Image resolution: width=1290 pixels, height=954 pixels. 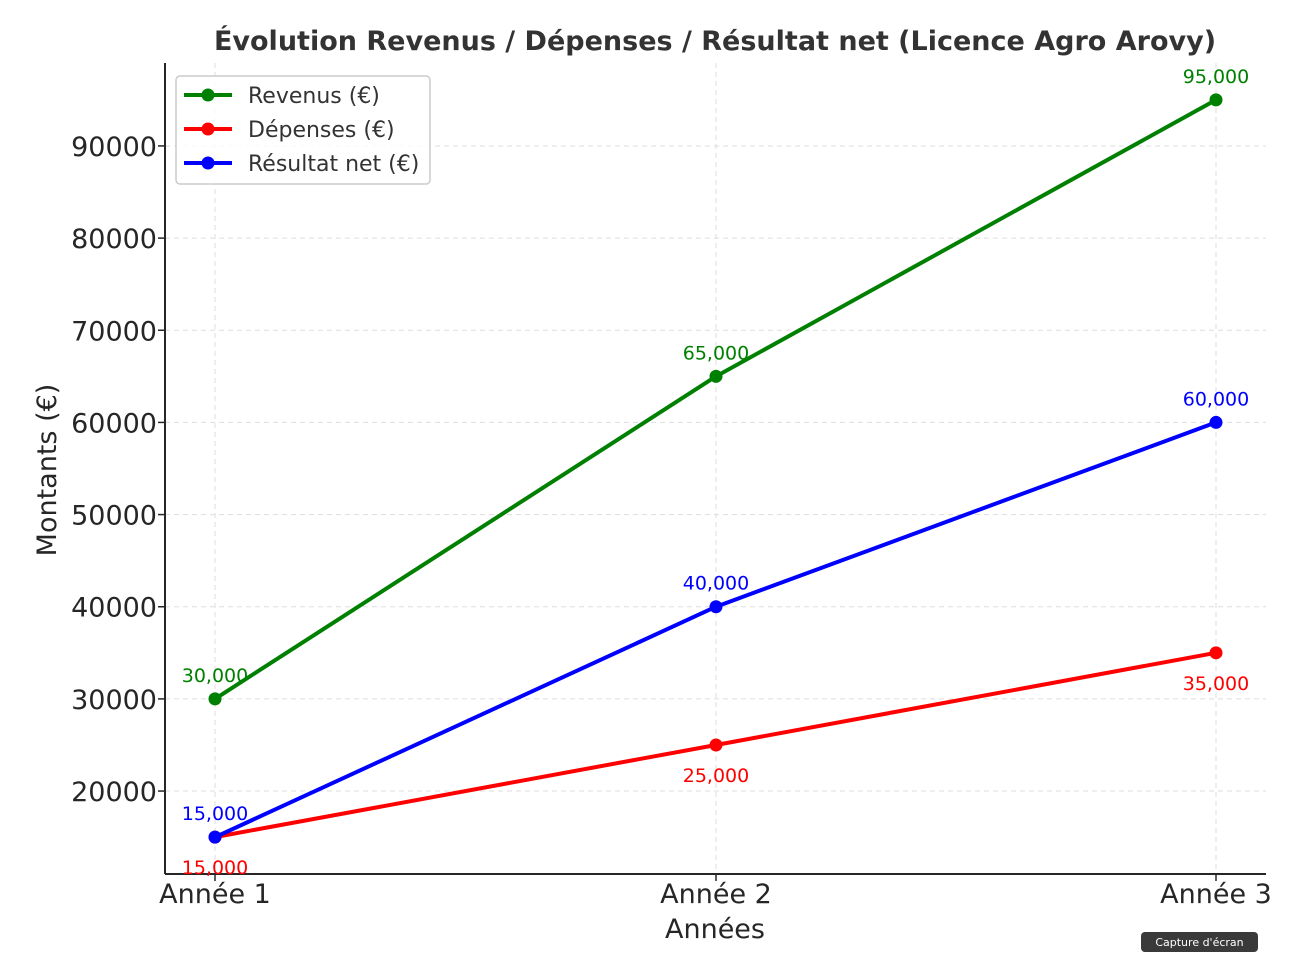 What do you see at coordinates (114, 608) in the screenshot?
I see `y-tick-label: 40000` at bounding box center [114, 608].